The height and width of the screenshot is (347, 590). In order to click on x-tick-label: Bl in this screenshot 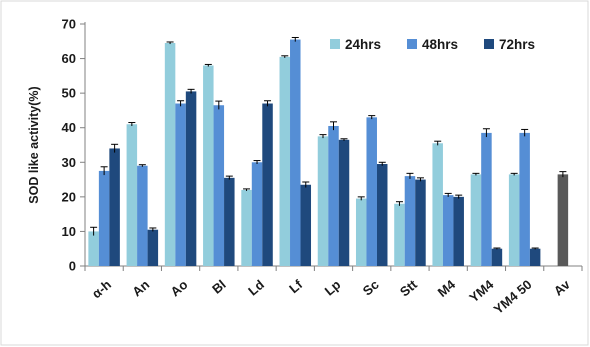, I will do `click(219, 287)`.